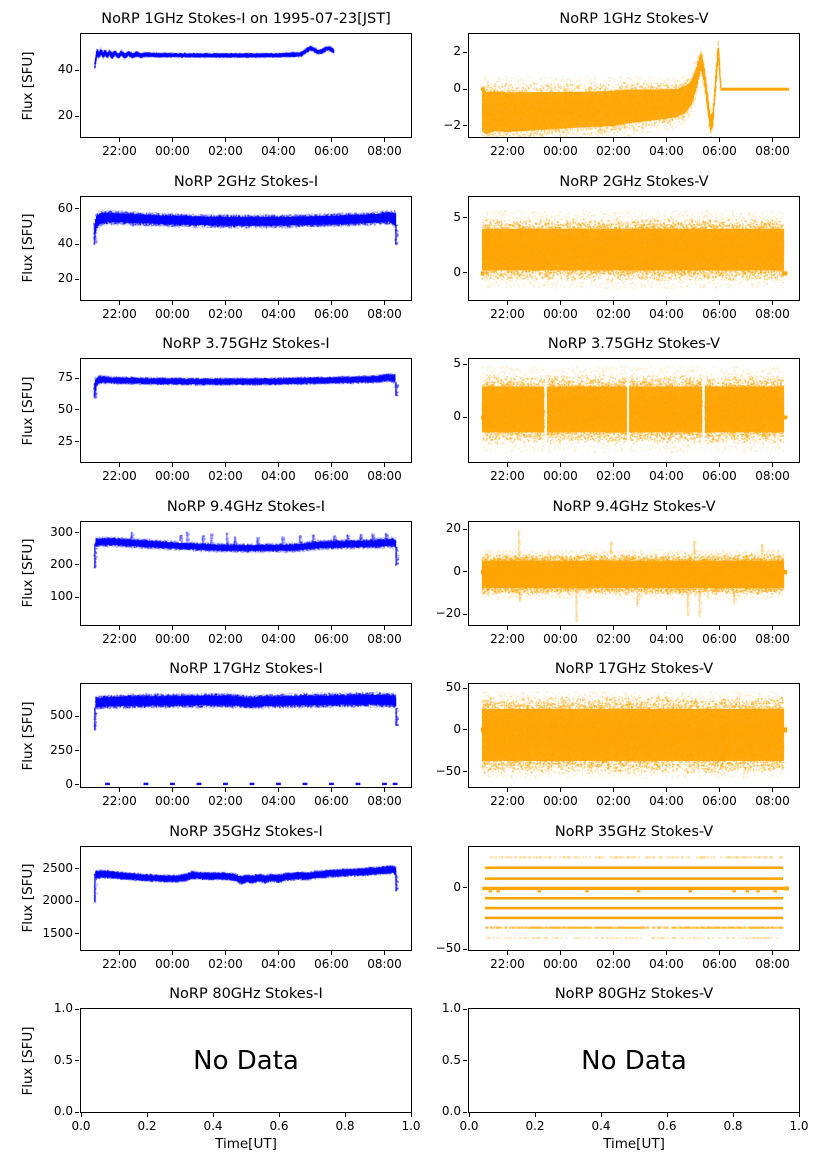 The width and height of the screenshot is (827, 1169). I want to click on x-tick-label: 0.0, so click(469, 1126).